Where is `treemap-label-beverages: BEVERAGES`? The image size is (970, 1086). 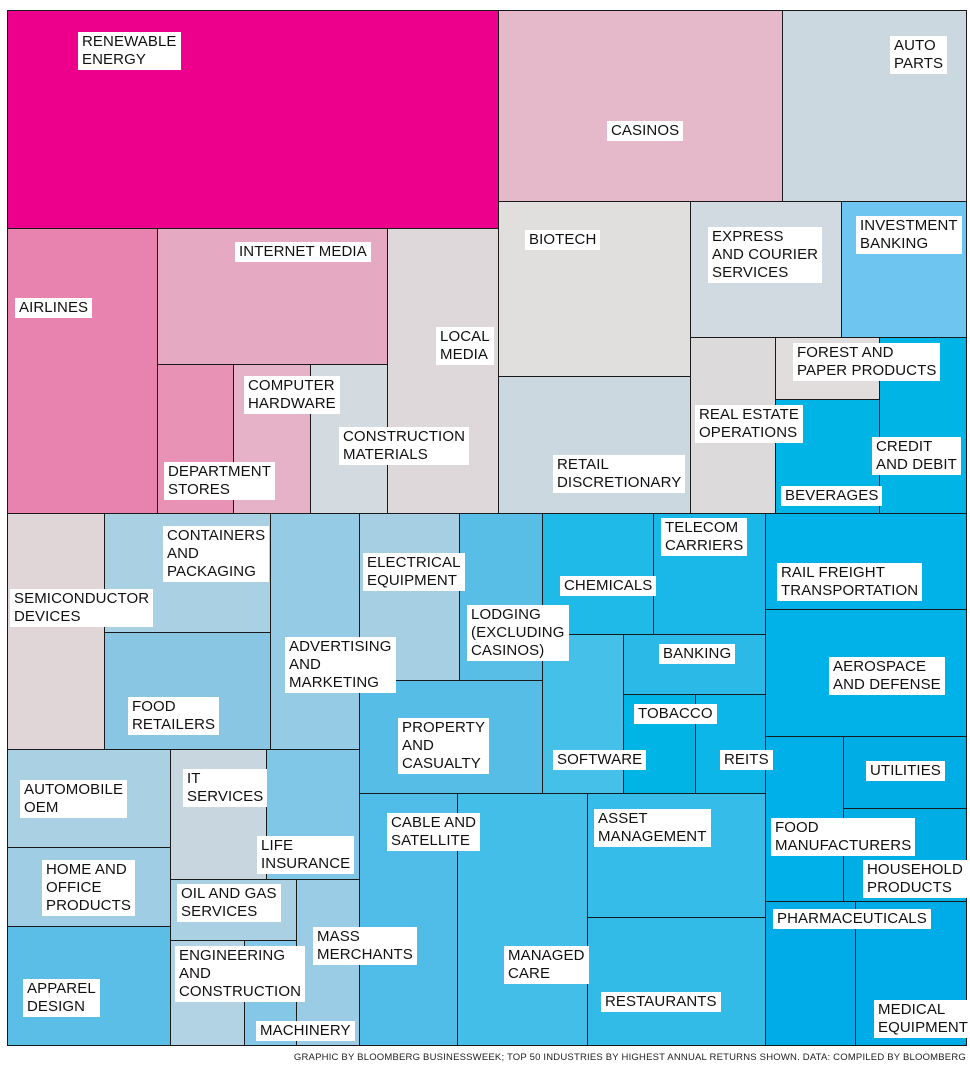
treemap-label-beverages: BEVERAGES is located at coordinates (832, 496).